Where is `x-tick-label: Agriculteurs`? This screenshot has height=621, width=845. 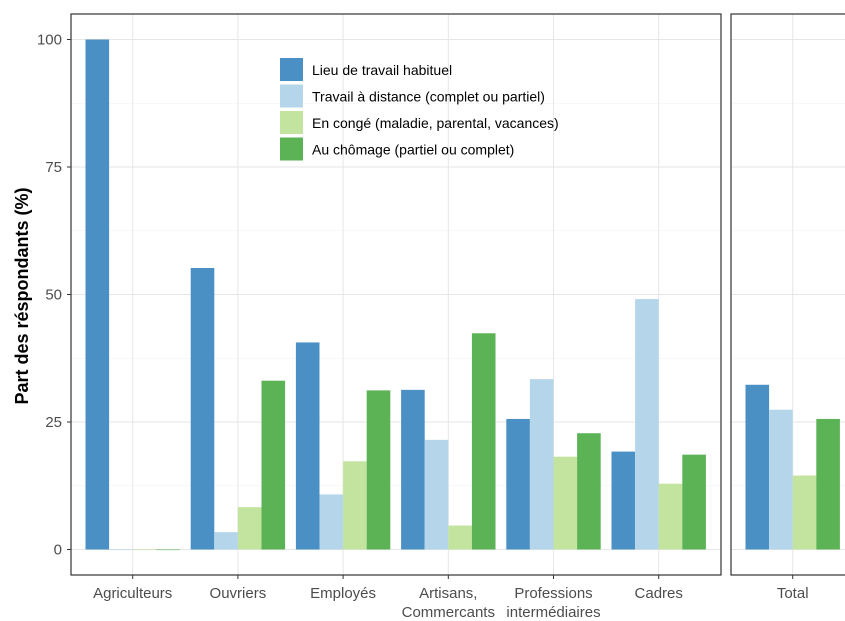 x-tick-label: Agriculteurs is located at coordinates (132, 593).